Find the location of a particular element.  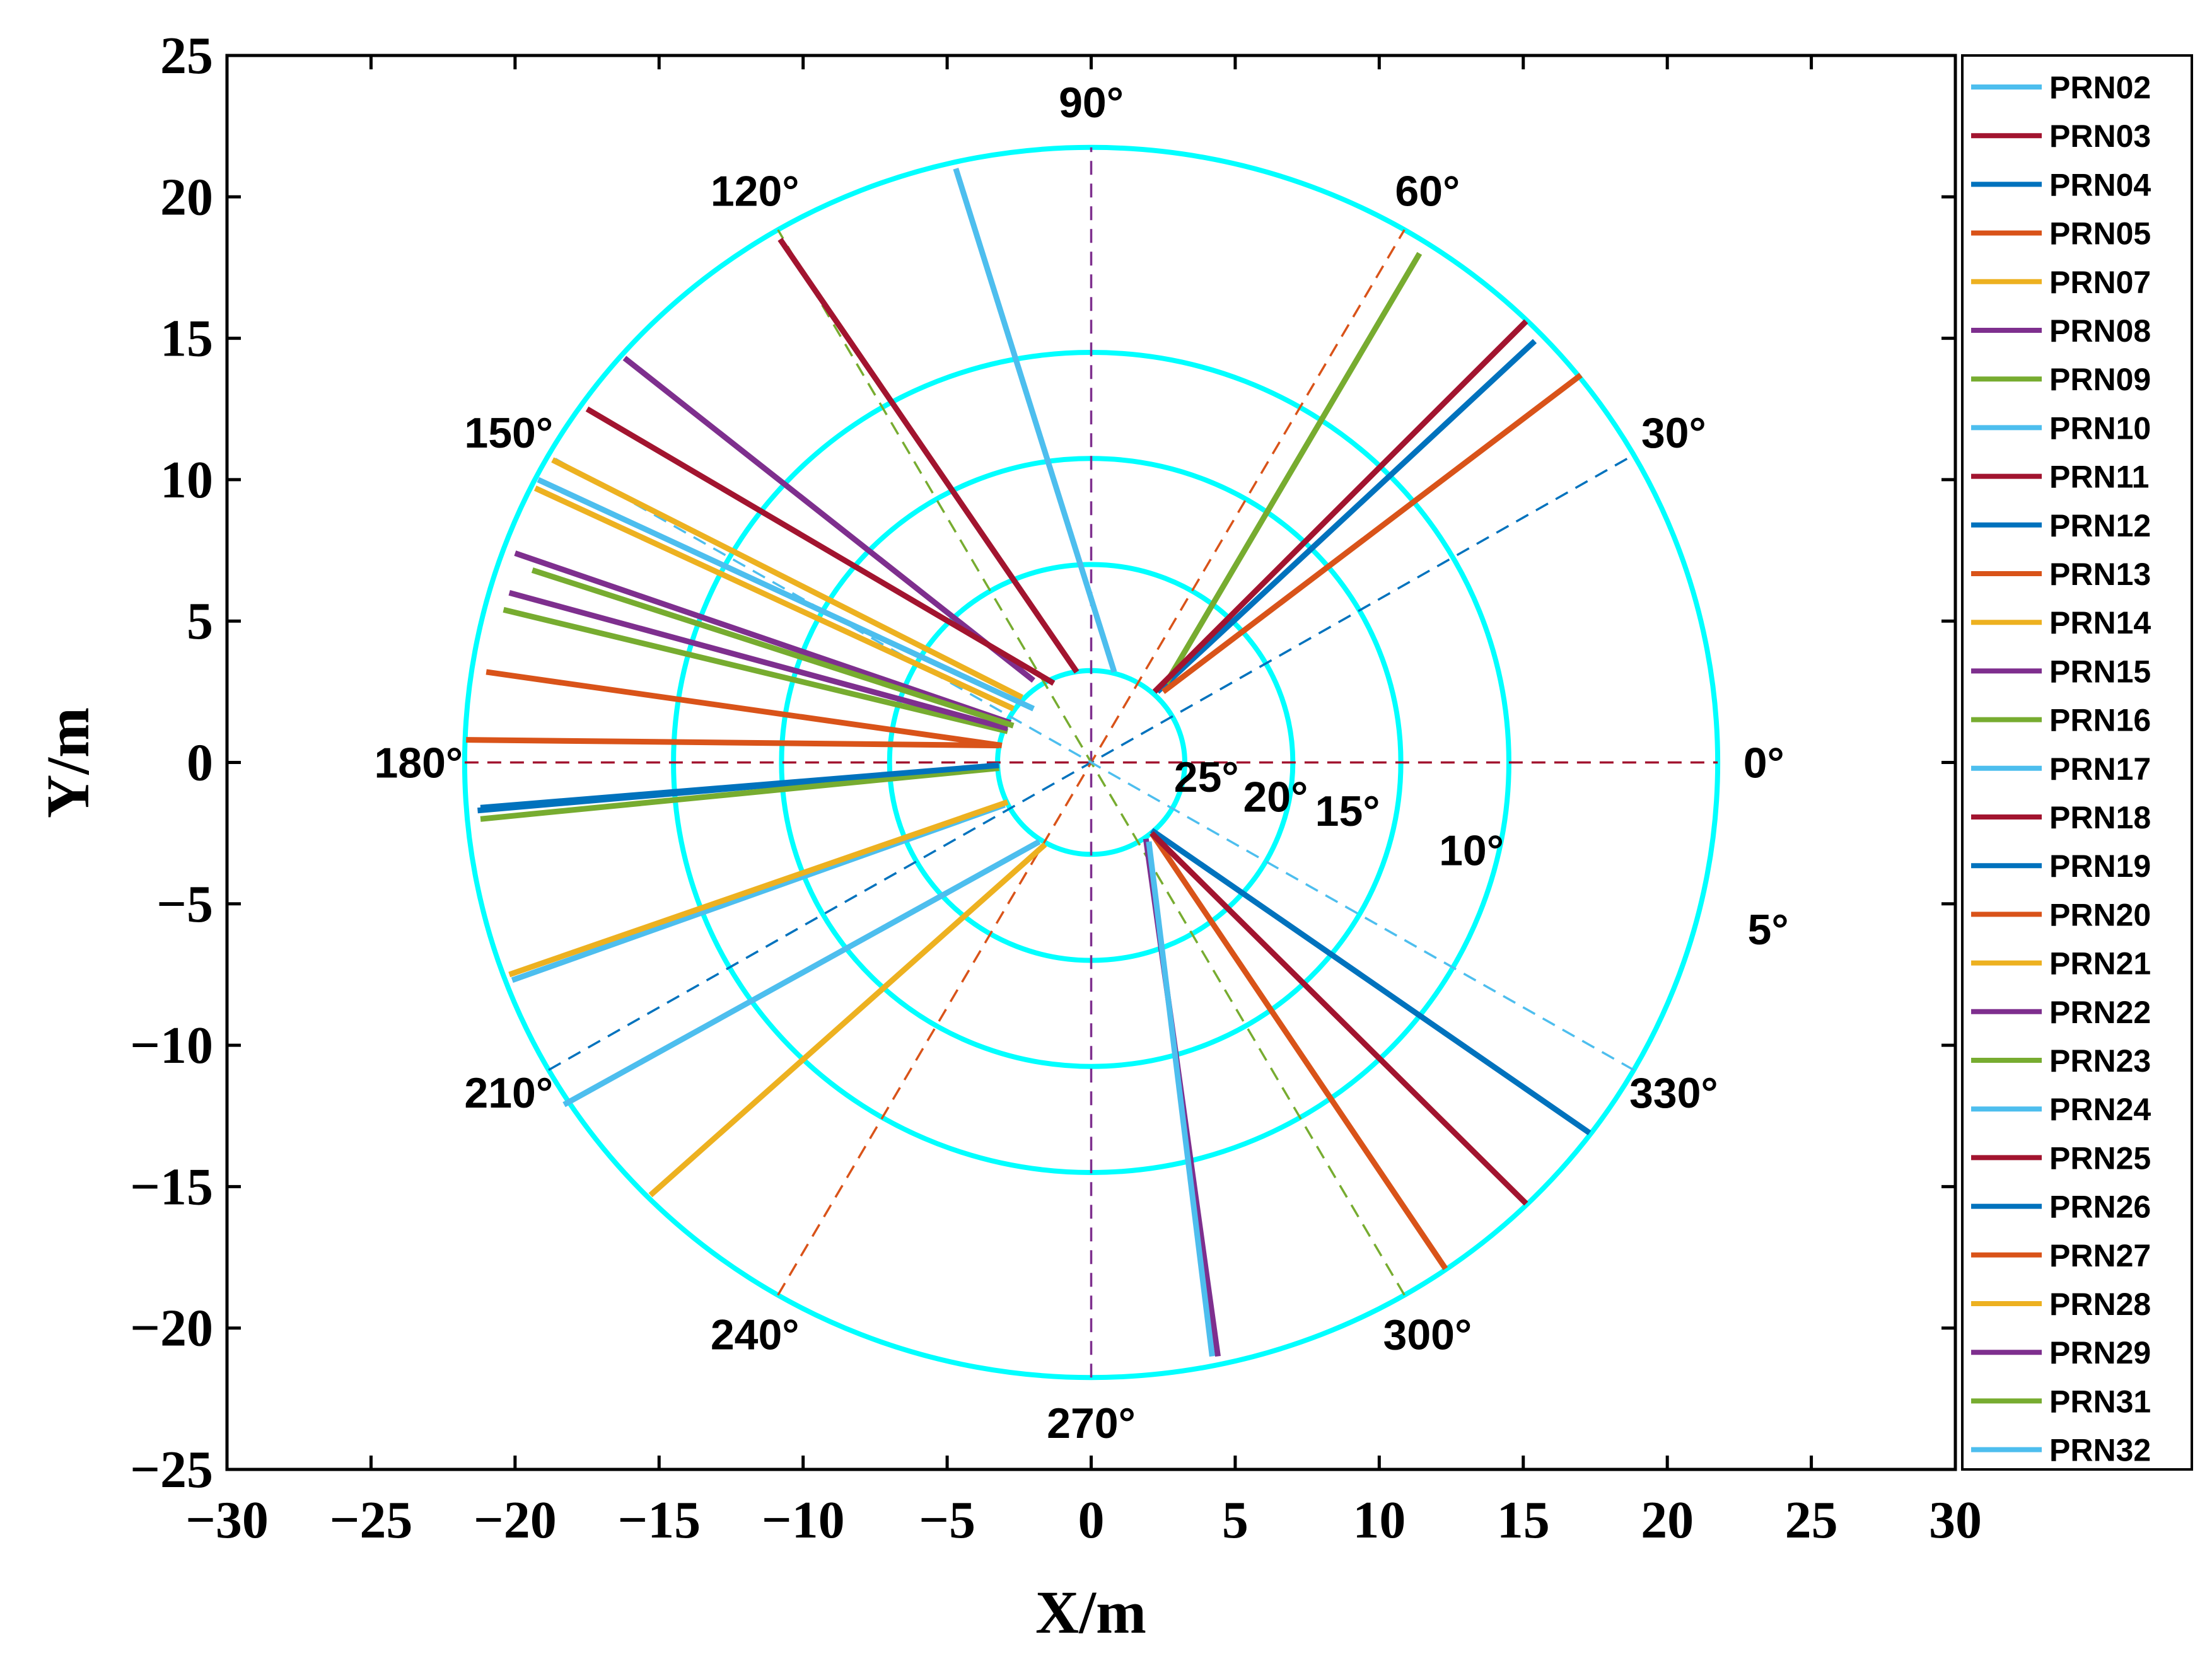

series-prn22 is located at coordinates (758, 660).